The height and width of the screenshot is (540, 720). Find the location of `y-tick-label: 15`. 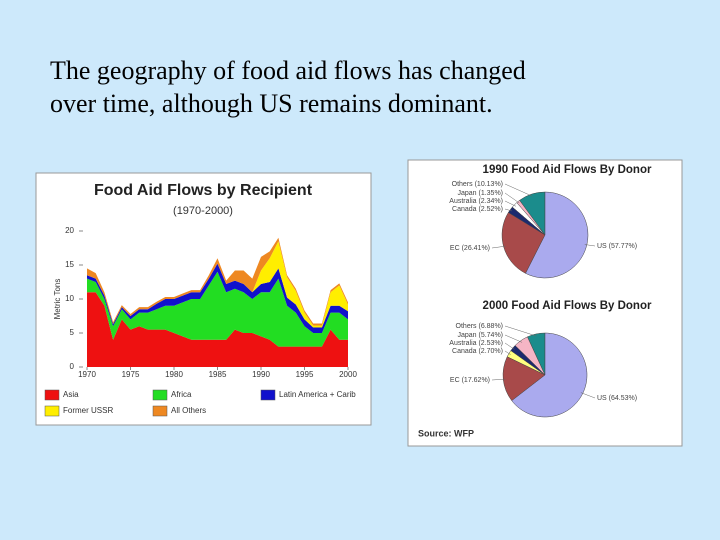

y-tick-label: 15 is located at coordinates (69, 264).